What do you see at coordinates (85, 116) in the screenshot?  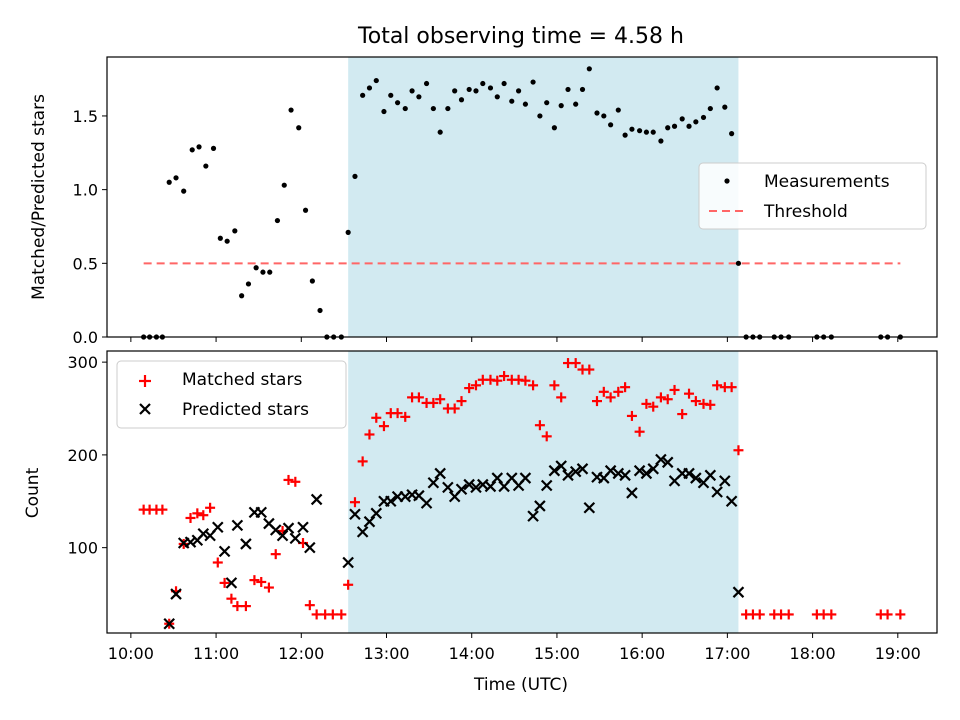 I see `top-y-tick-label: 1.5` at bounding box center [85, 116].